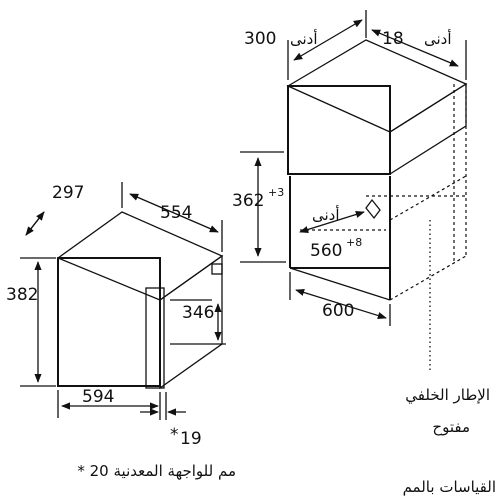 This screenshot has height=500, width=500. What do you see at coordinates (451, 427) in the screenshot?
I see `back-frame-note-line2: مفتوح` at bounding box center [451, 427].